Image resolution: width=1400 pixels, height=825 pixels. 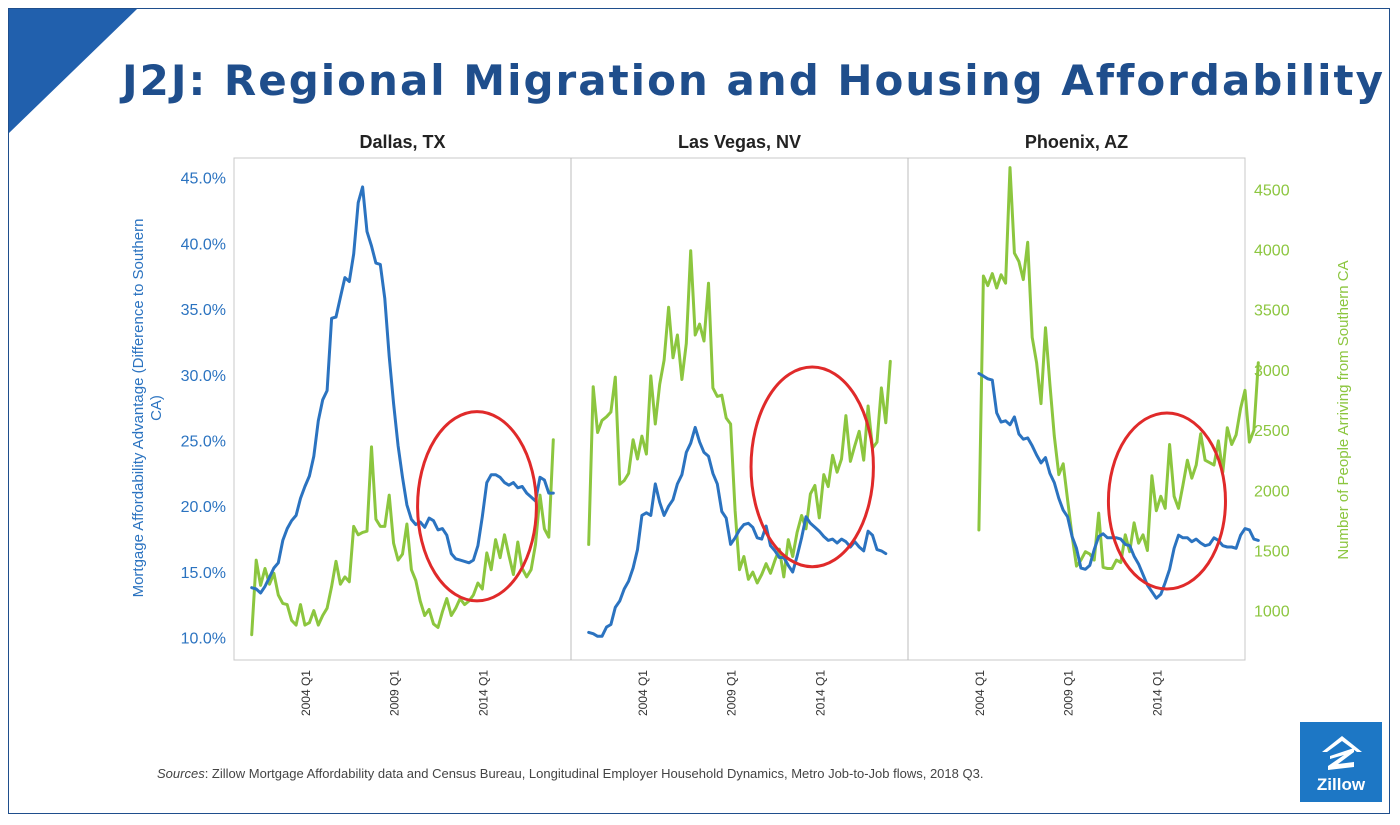 I want to click on panel-title: Phoenix, AZ, so click(x=1076, y=142).